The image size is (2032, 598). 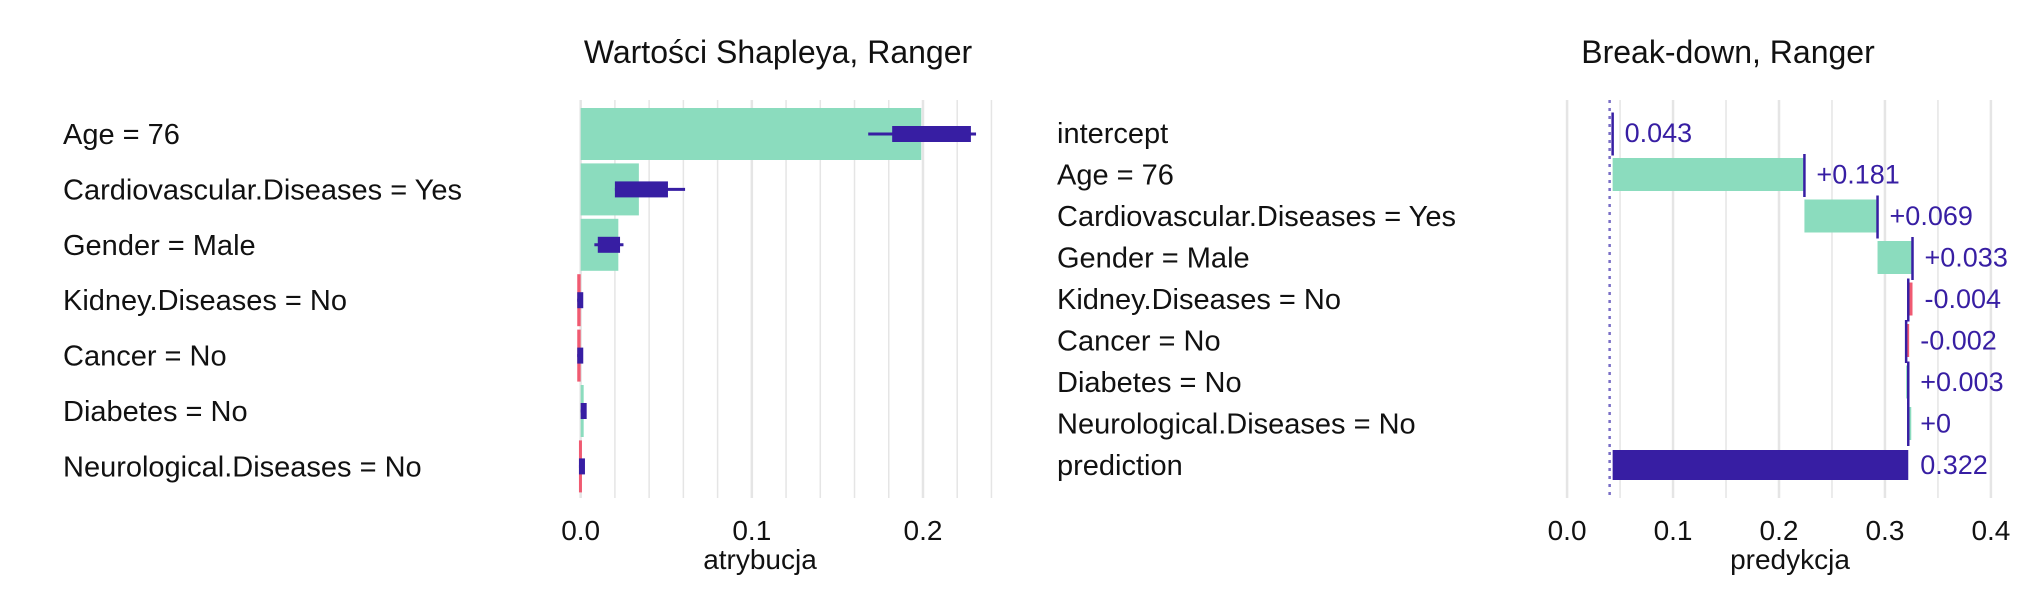 What do you see at coordinates (1958, 341) in the screenshot?
I see `breakdown-value-label: -0.002` at bounding box center [1958, 341].